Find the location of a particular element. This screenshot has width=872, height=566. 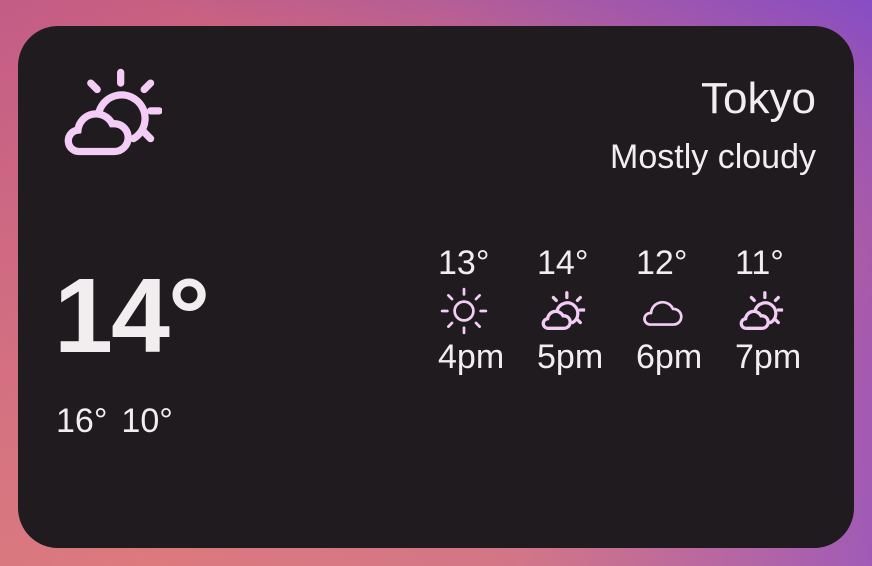

condition-text: Mostly cloudy is located at coordinates (713, 157).